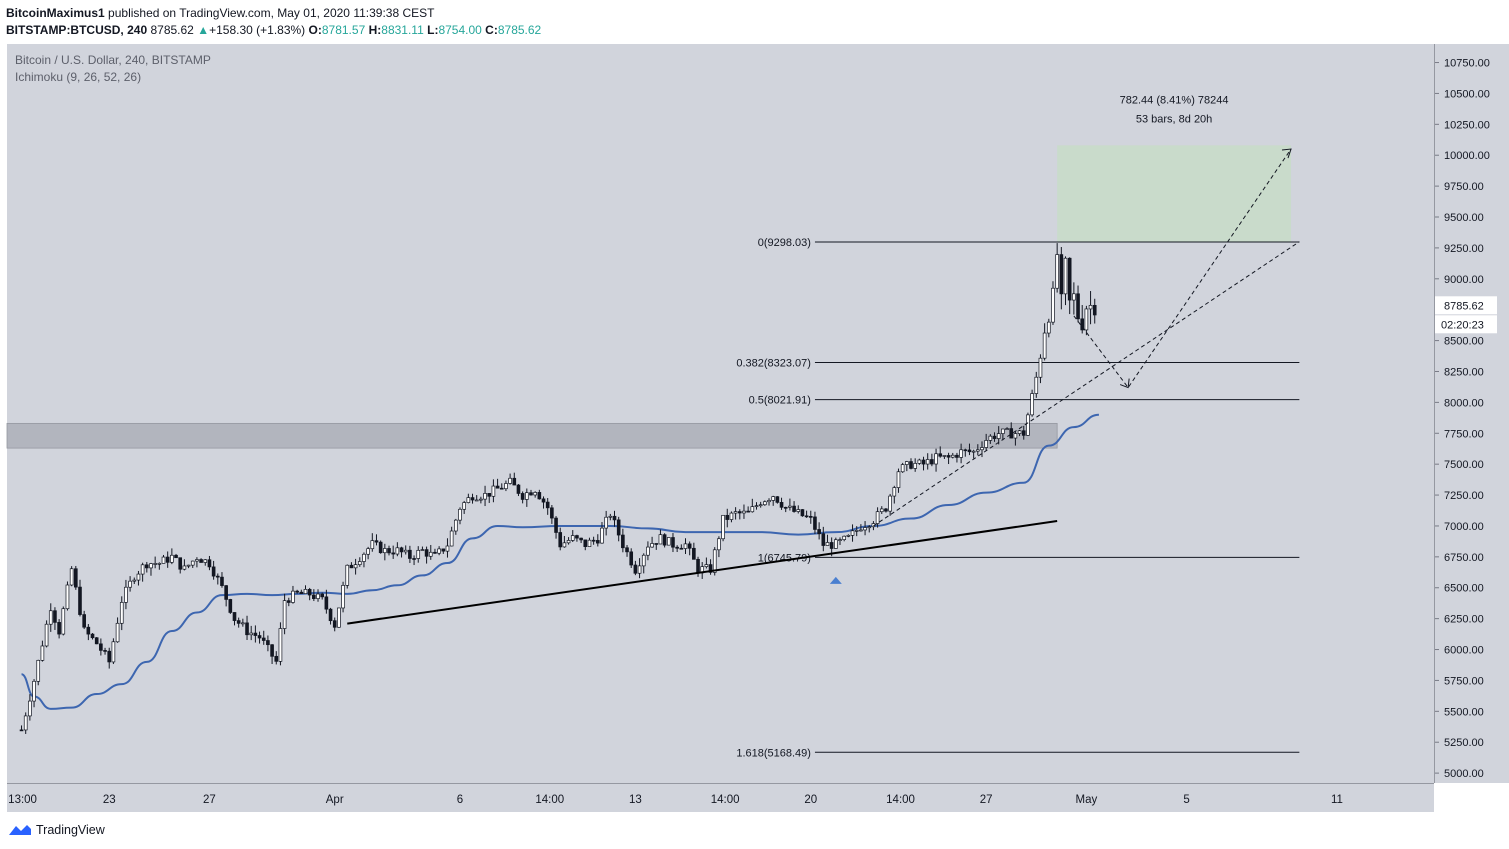 This screenshot has height=849, width=1509. Describe the element at coordinates (56, 830) in the screenshot. I see `tradingview-branding: TradingView` at that location.